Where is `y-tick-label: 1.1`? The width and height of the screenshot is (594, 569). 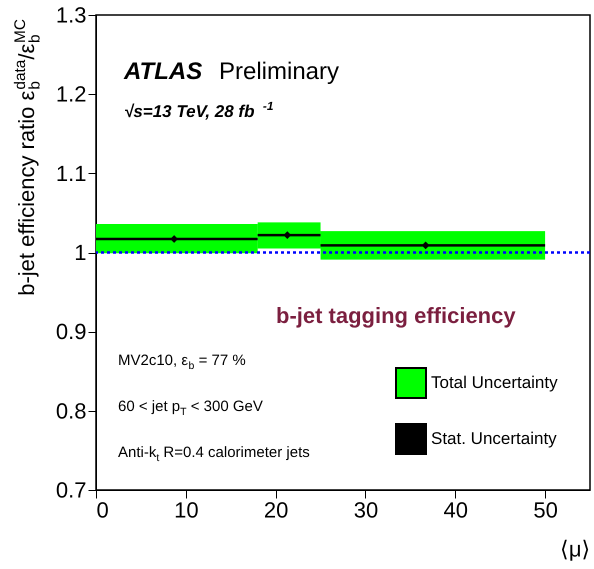
y-tick-label: 1.1 is located at coordinates (71, 173).